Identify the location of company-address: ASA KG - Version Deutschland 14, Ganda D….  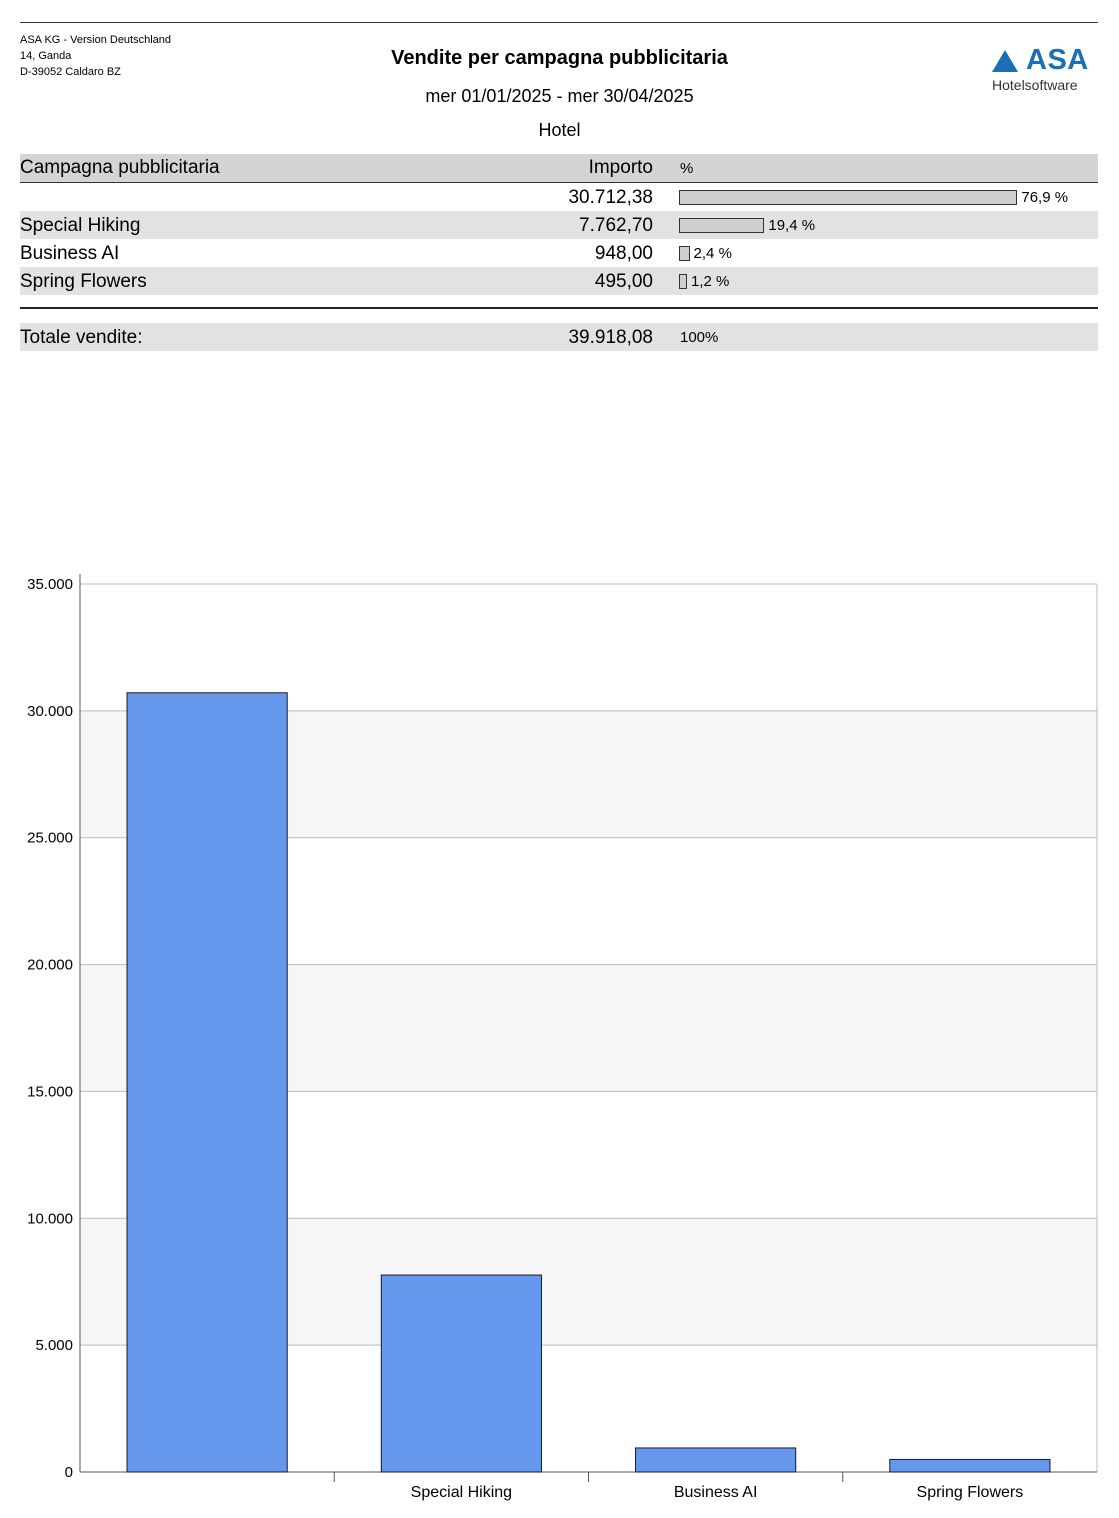
(95, 56).